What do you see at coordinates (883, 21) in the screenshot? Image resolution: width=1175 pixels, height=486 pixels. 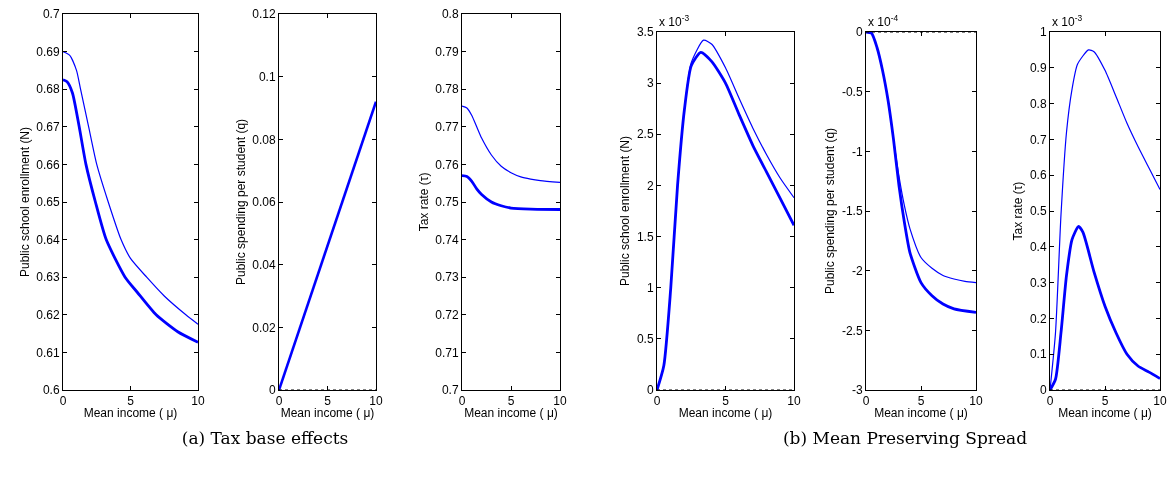 I see `text: x 10$^{-4}$` at bounding box center [883, 21].